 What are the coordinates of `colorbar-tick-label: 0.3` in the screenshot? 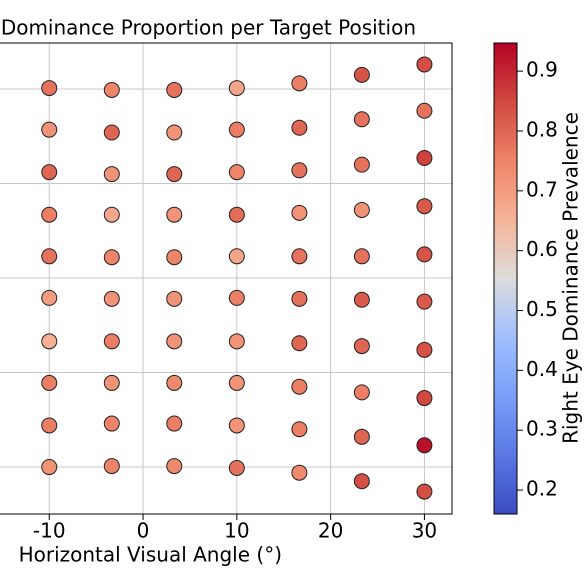 It's located at (542, 429).